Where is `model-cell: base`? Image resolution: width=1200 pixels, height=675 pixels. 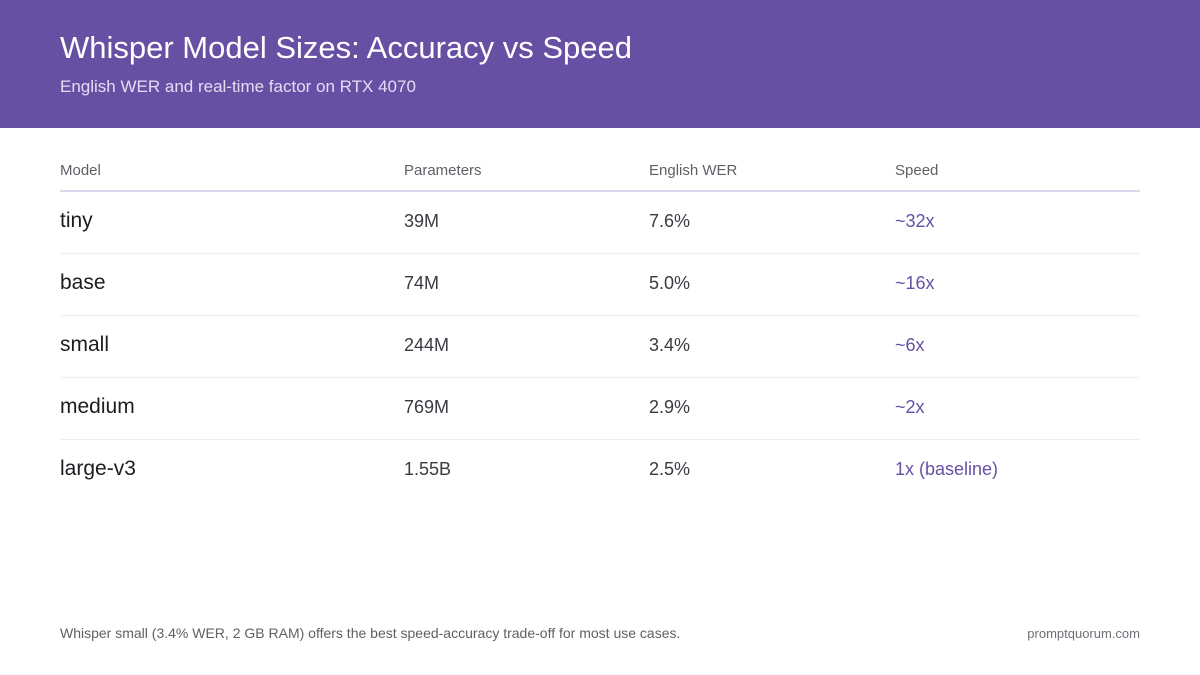
model-cell: base is located at coordinates (83, 282).